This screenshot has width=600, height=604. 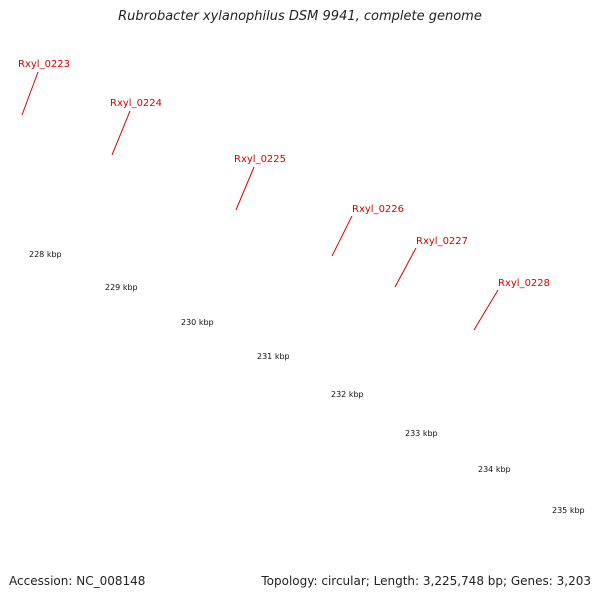 What do you see at coordinates (378, 209) in the screenshot?
I see `gene-label: Rxyl_0226` at bounding box center [378, 209].